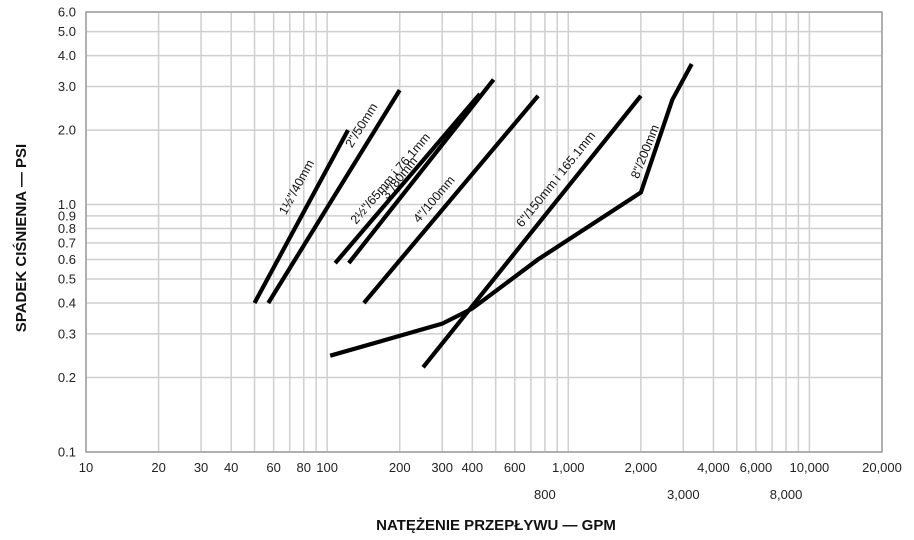 This screenshot has width=914, height=540. What do you see at coordinates (67, 452) in the screenshot?
I see `y-tick-label: 0.1` at bounding box center [67, 452].